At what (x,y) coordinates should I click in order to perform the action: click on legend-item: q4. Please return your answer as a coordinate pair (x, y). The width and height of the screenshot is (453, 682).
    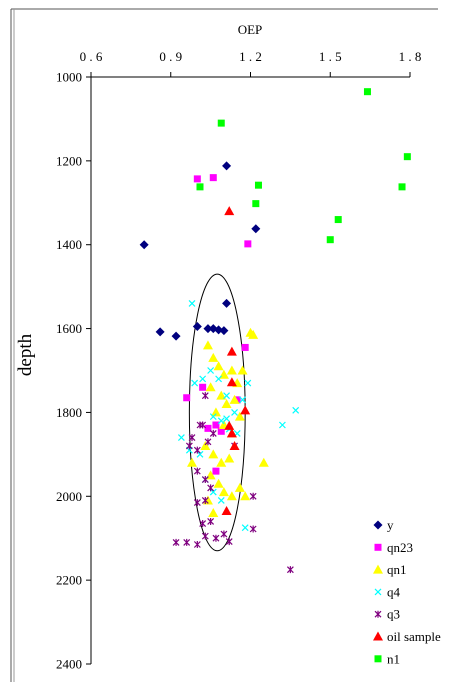
    Looking at the image, I should click on (387, 591).